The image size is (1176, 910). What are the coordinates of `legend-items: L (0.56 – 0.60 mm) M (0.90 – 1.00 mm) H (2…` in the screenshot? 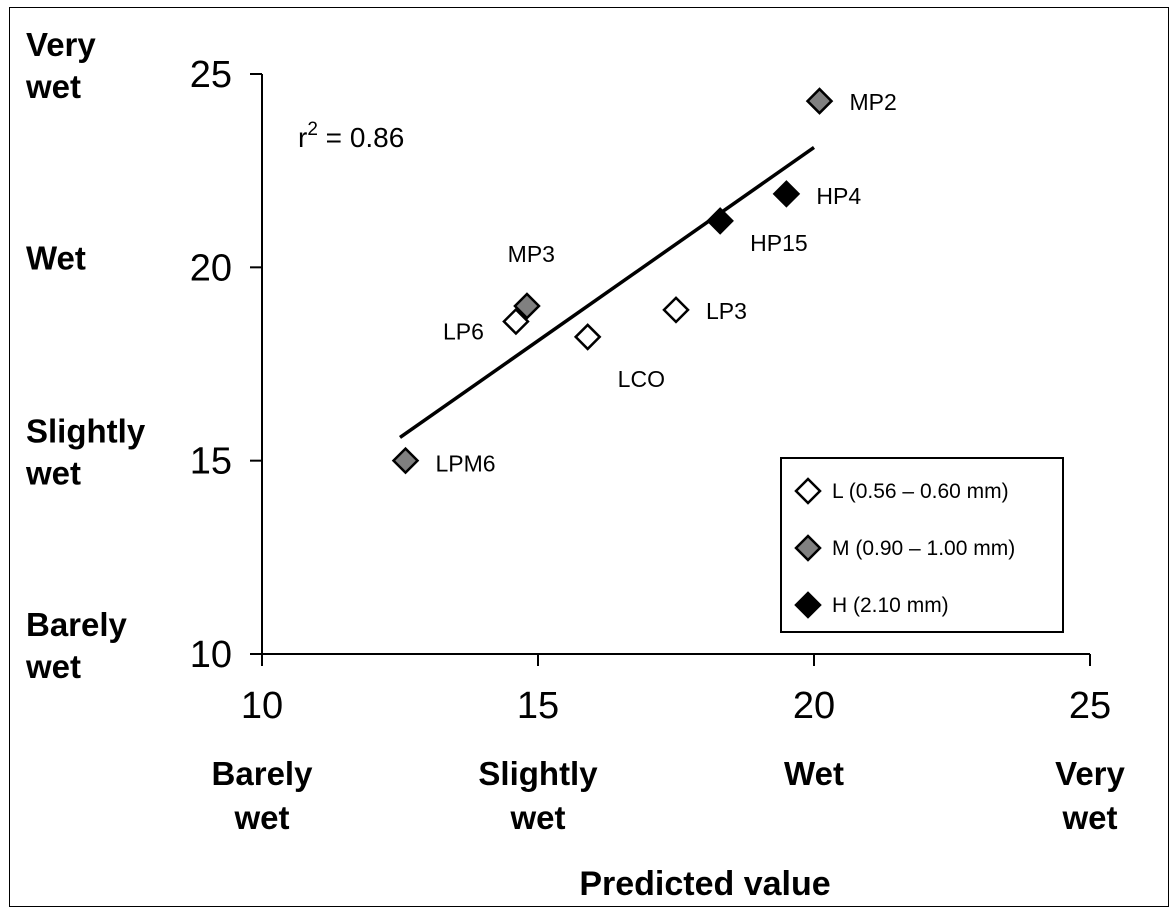 It's located at (904, 548).